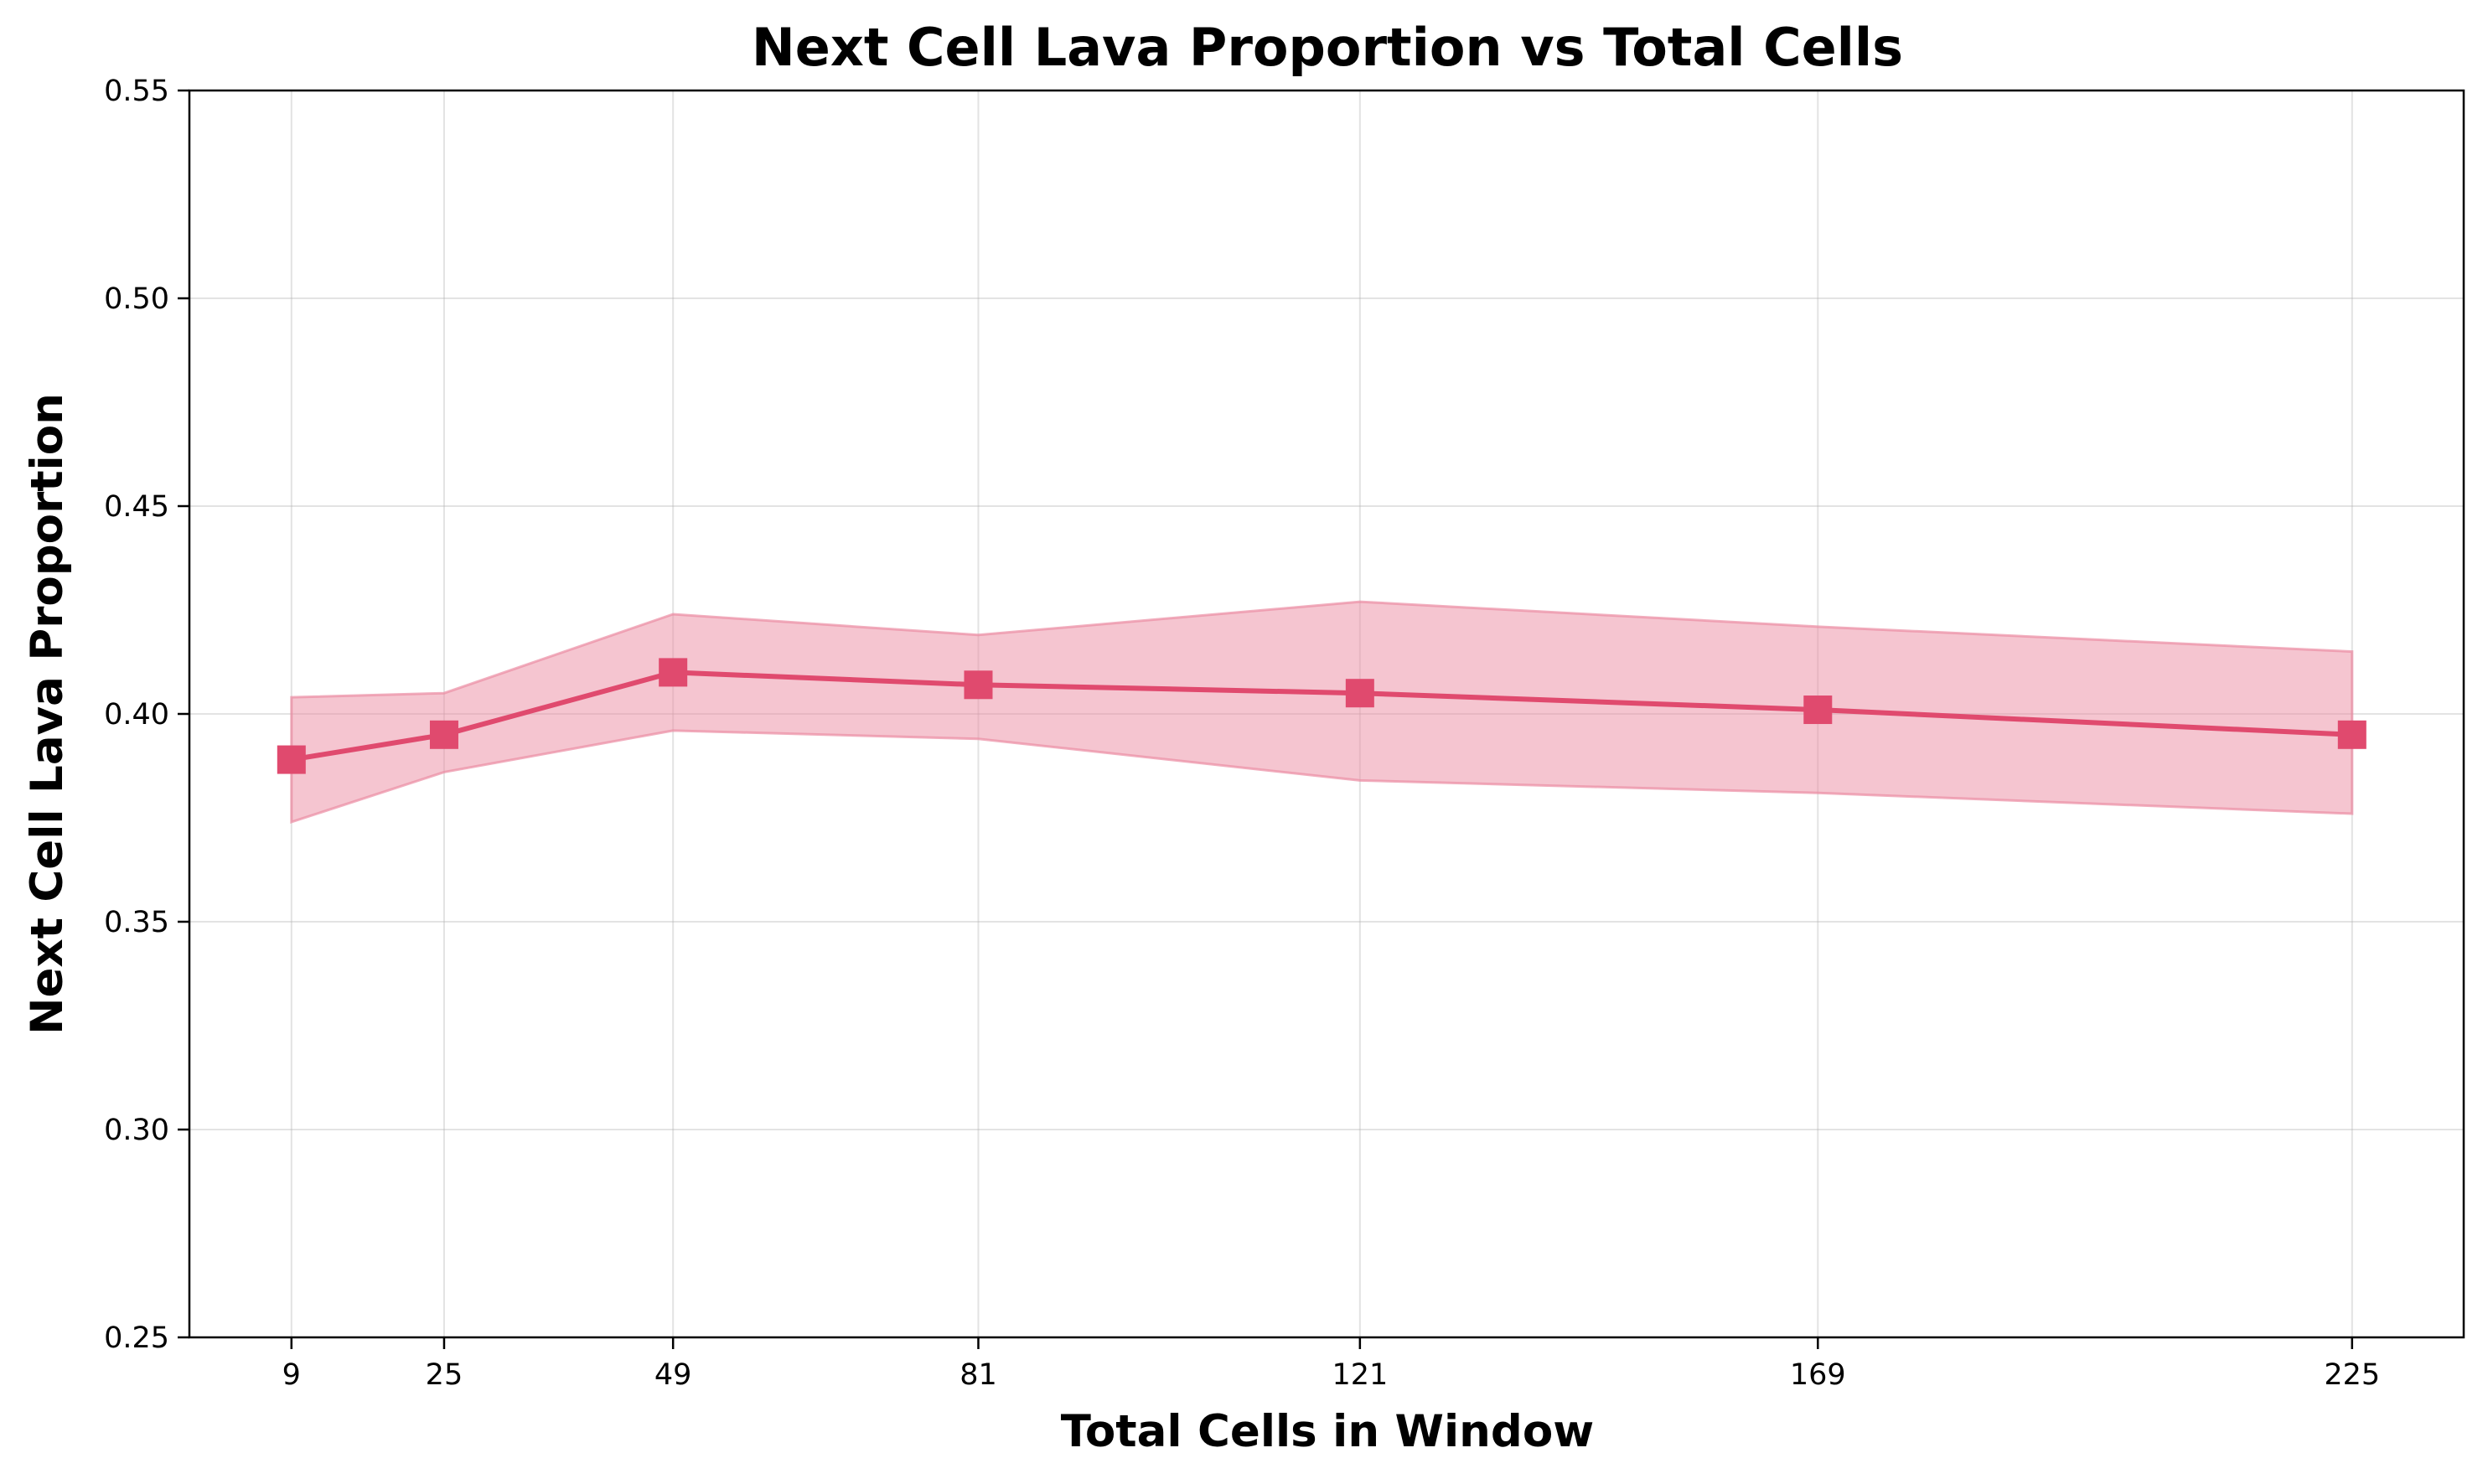  Describe the element at coordinates (136, 507) in the screenshot. I see `y-tick-label: 0.45` at that location.